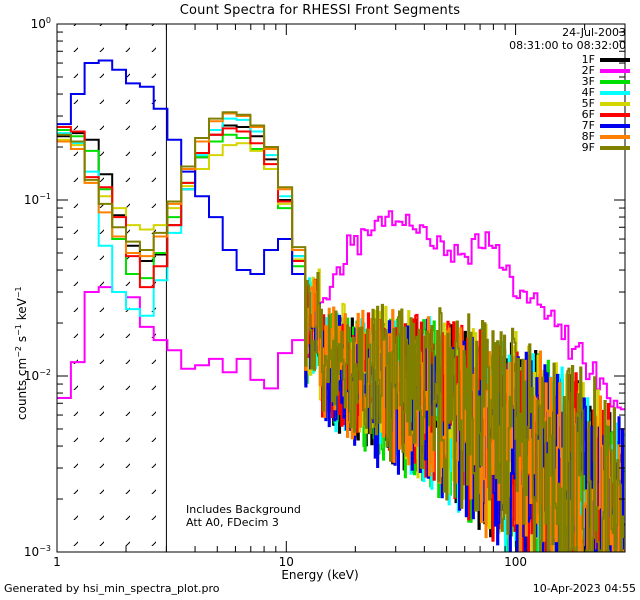 This screenshot has width=640, height=600. I want to click on legend-item-4f: 4F, so click(550, 92).